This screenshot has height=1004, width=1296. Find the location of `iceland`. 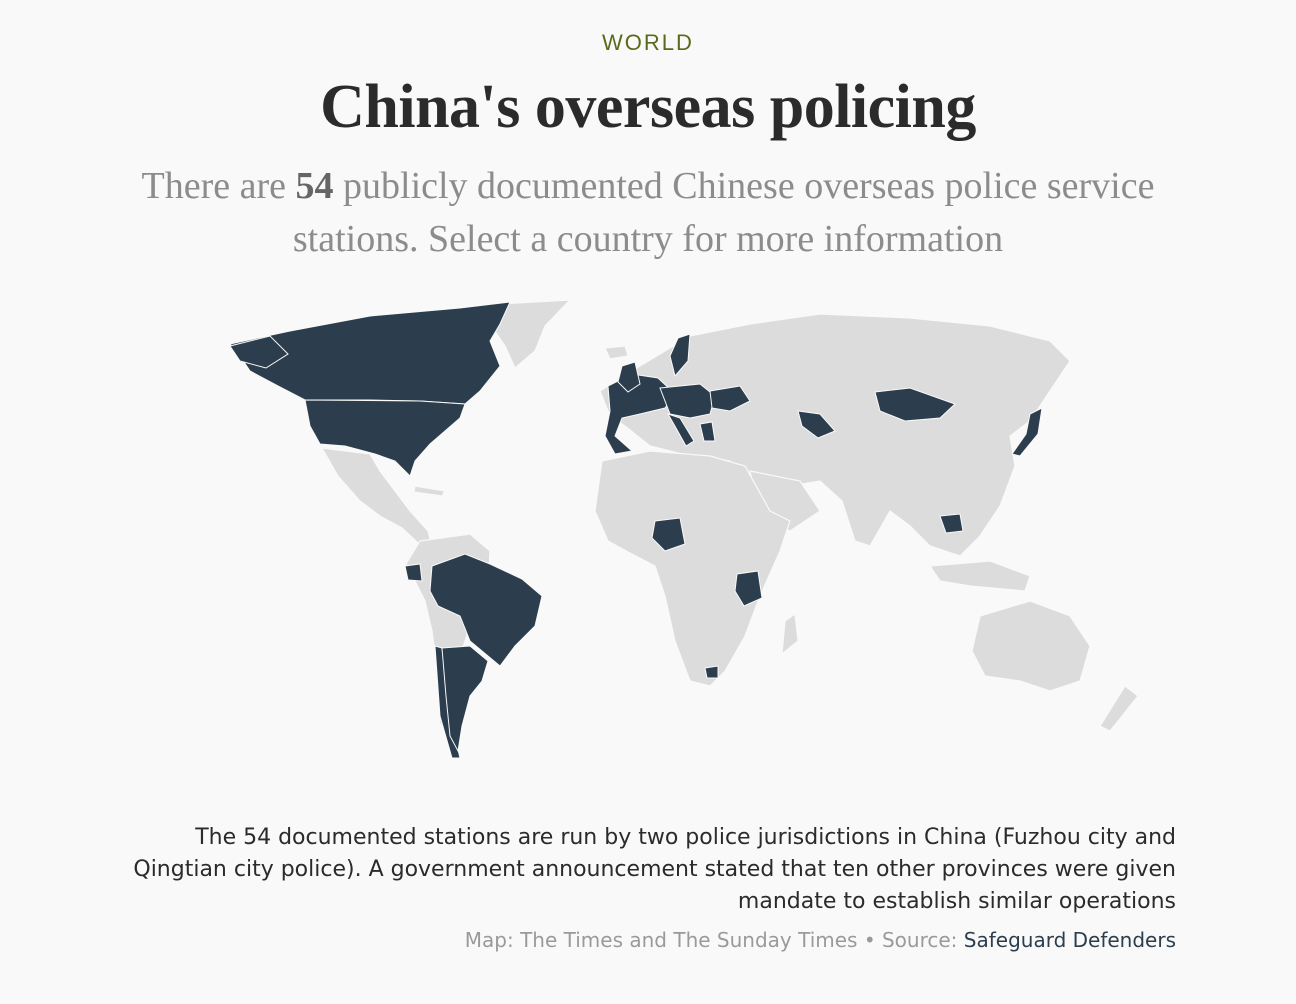

iceland is located at coordinates (616, 352).